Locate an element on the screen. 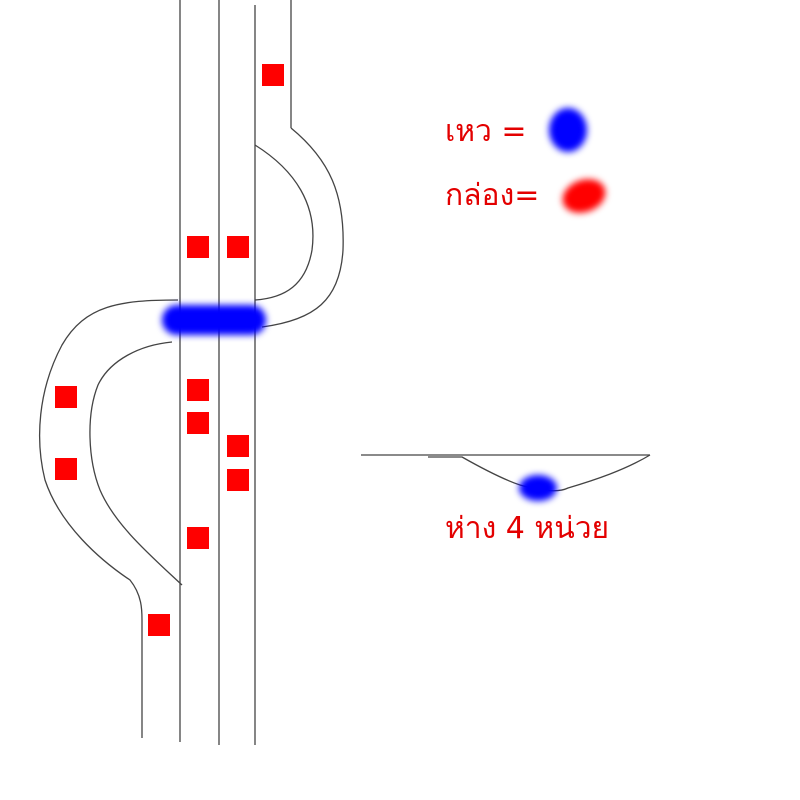  road-gap is located at coordinates (214, 320).